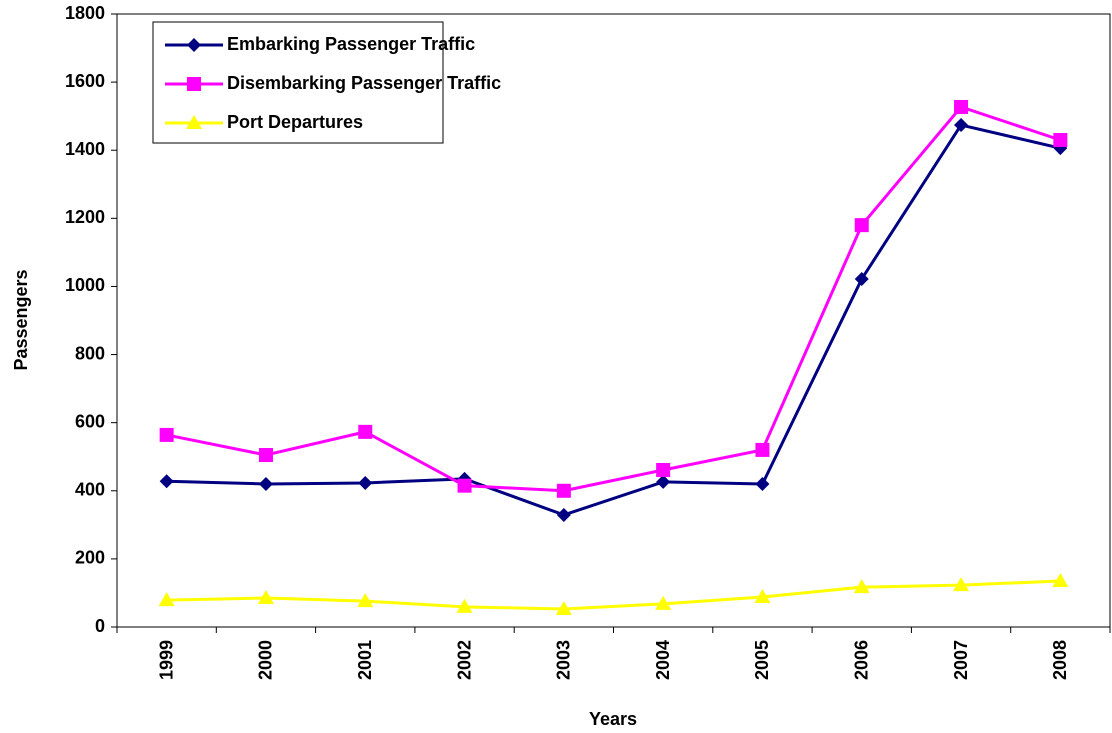 The image size is (1112, 733). I want to click on y-tick-label: 1400, so click(85, 149).